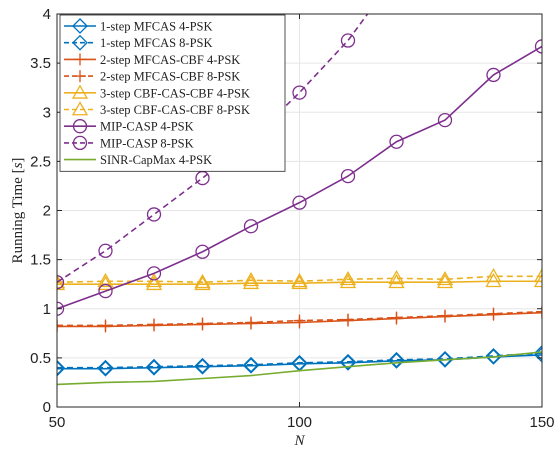 This screenshot has width=560, height=451. I want to click on y-tick-label: 2.5, so click(40, 161).